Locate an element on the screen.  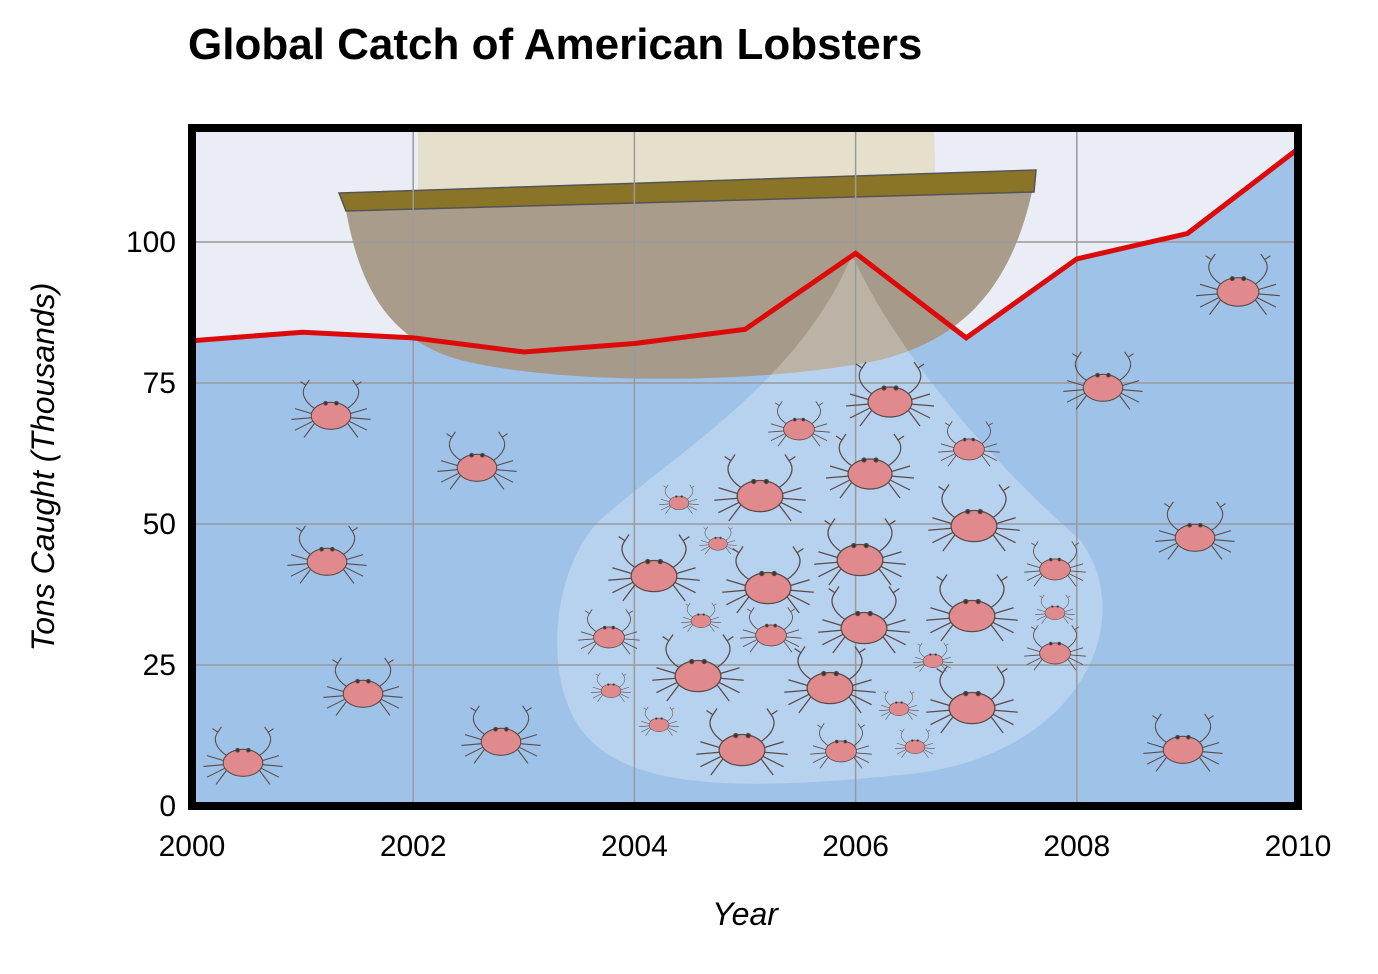
x-tick-label: 2004 is located at coordinates (634, 846).